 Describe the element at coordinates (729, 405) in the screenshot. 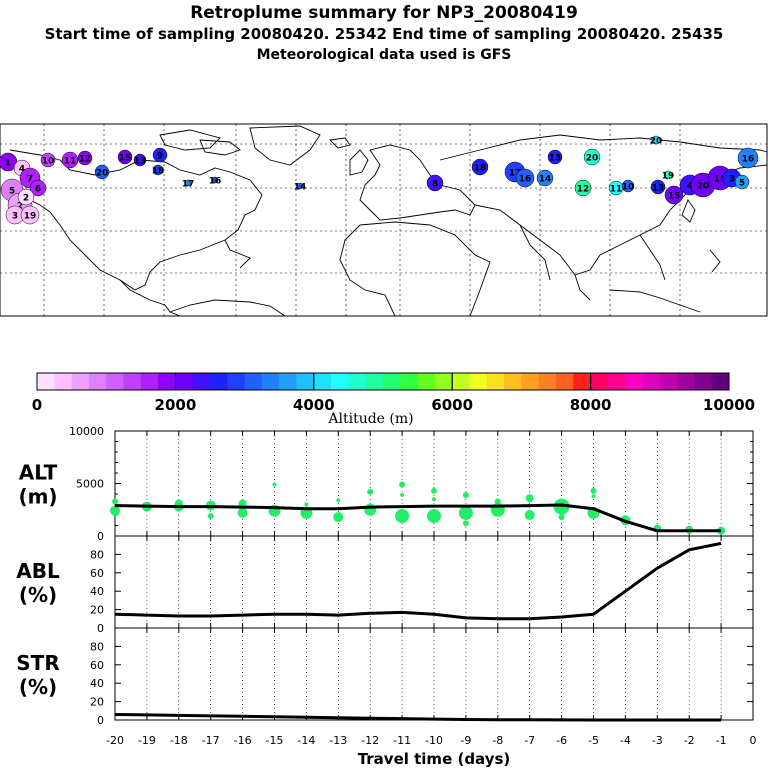

I see `colorbar-tick-label: 10000` at that location.